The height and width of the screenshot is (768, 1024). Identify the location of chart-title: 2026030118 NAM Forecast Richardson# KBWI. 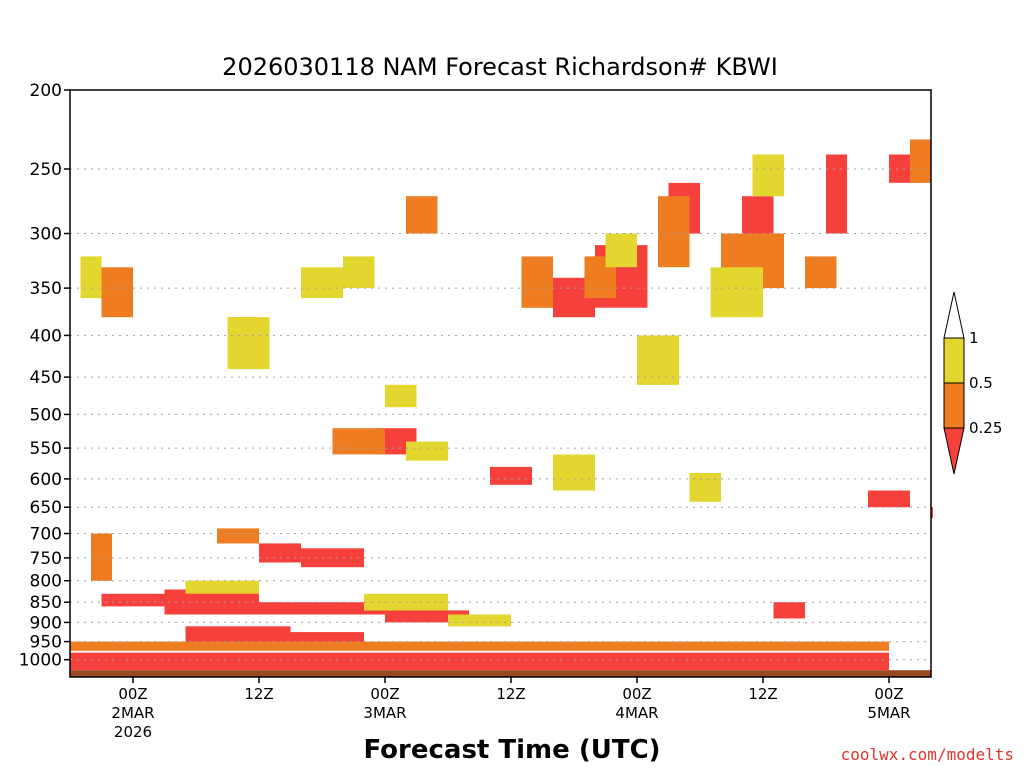
(500, 67).